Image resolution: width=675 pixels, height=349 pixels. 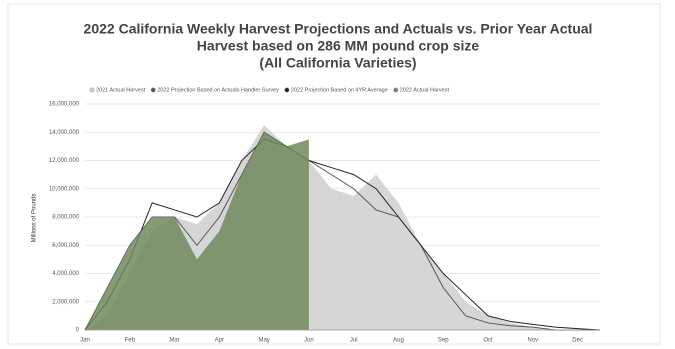 I want to click on x-tick-label: Oct, so click(x=488, y=341).